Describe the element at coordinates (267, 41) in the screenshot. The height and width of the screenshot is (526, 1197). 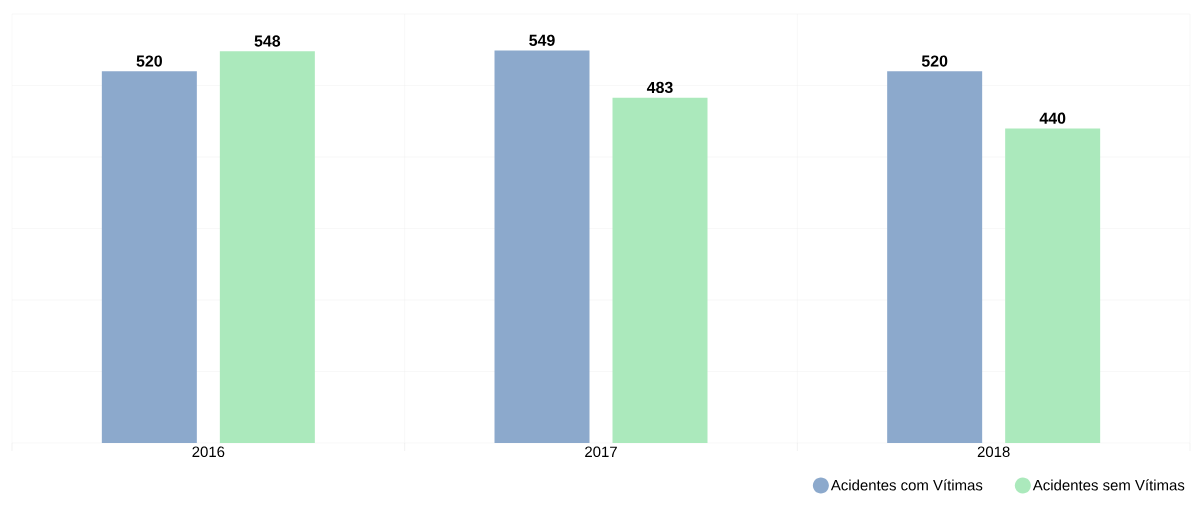
I see `data-label: 548` at that location.